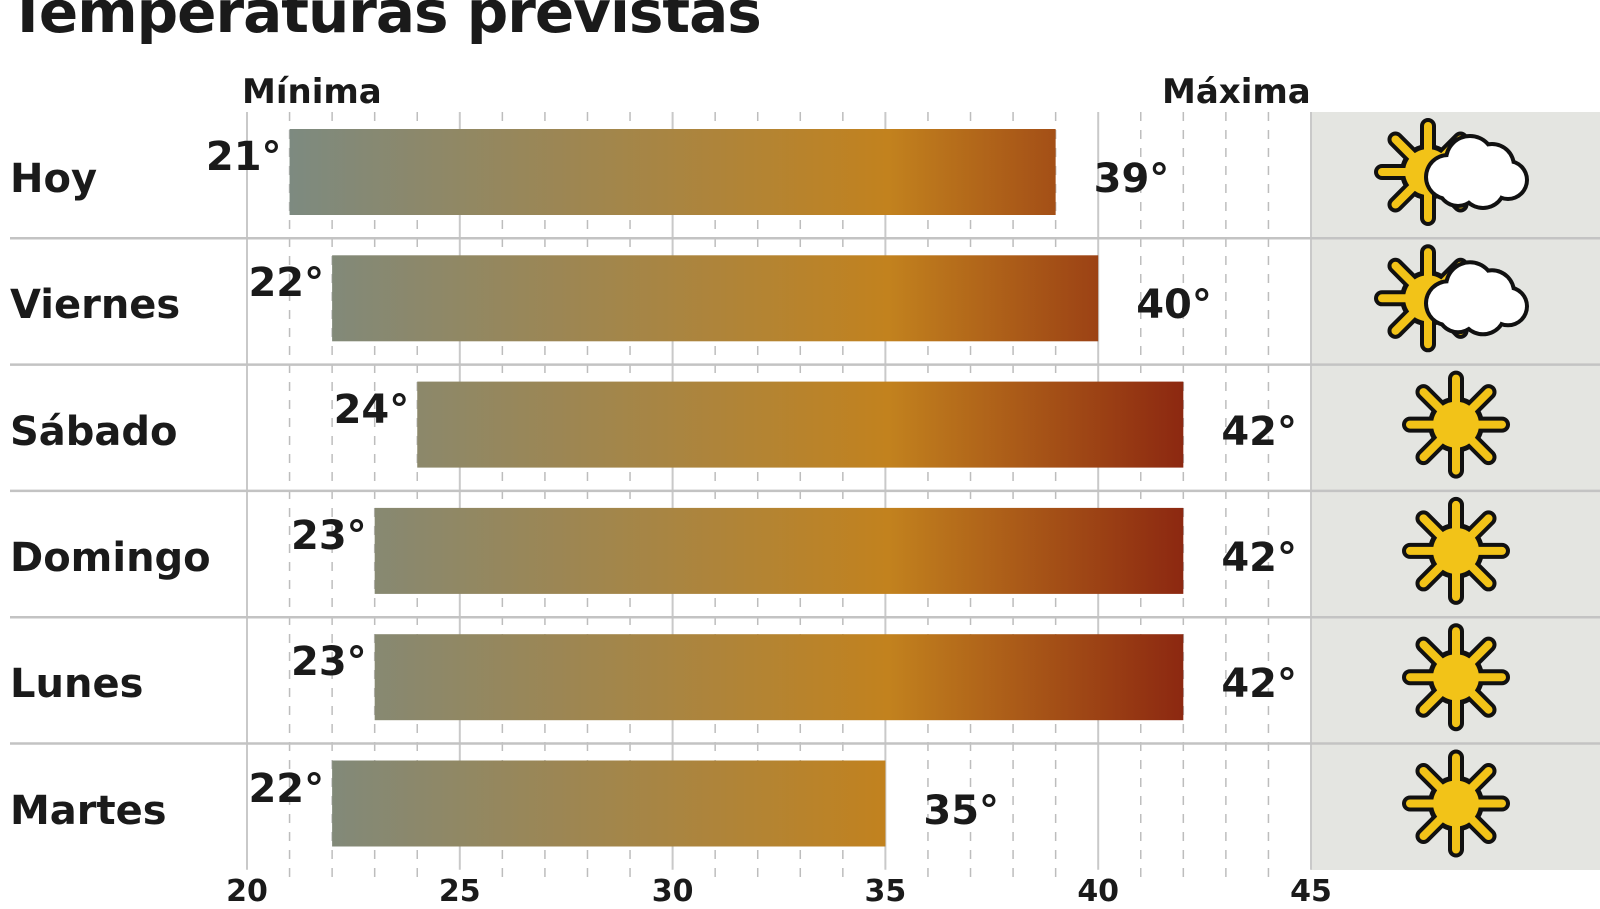 The image size is (1600, 909). Describe the element at coordinates (77, 684) in the screenshot. I see `day-label: Lunes` at that location.